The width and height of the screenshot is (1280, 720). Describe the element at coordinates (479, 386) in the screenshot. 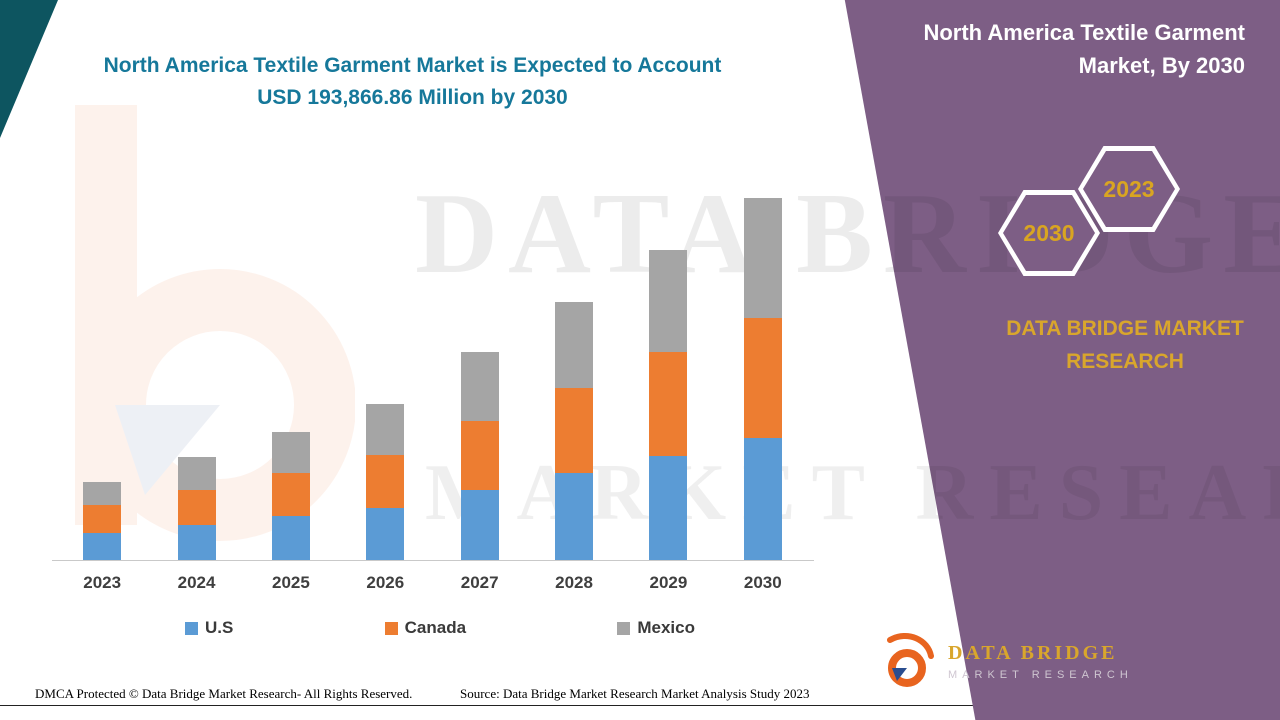

I see `bar-segment-2027-Mexico` at that location.